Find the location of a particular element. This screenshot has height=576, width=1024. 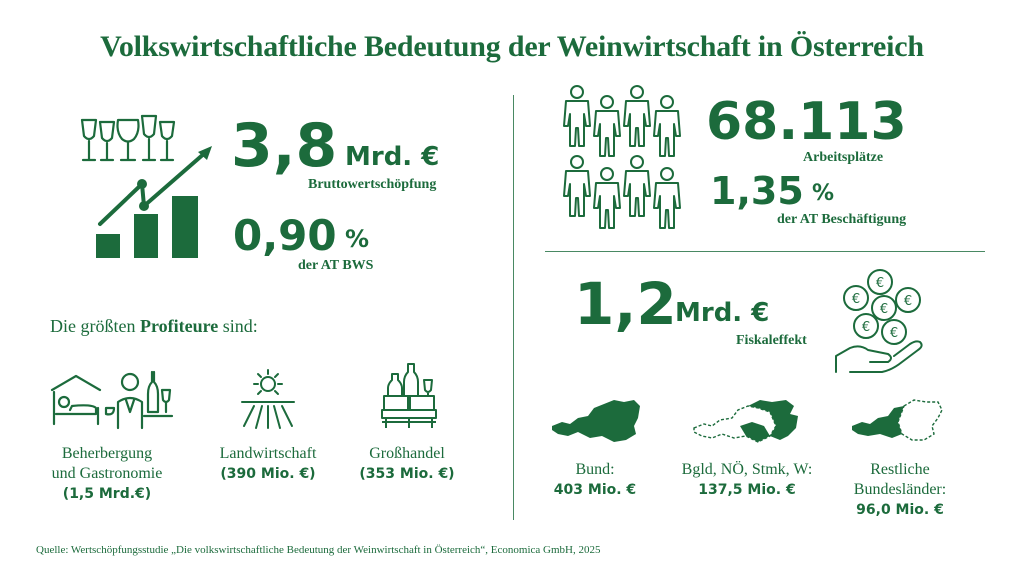

bws-unit: Mrd. € is located at coordinates (392, 157).